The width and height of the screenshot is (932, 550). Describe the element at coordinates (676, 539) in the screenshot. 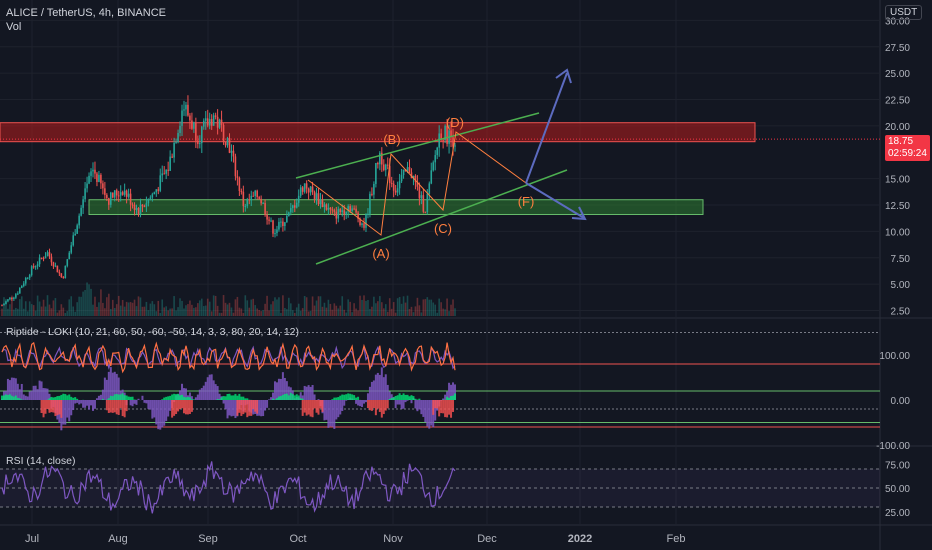

I see `x-tick-label: Feb` at that location.